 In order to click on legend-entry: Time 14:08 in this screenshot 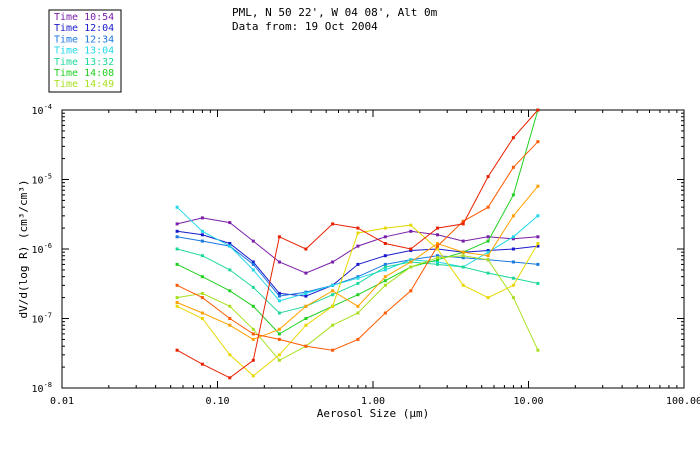, I will do `click(84, 73)`.